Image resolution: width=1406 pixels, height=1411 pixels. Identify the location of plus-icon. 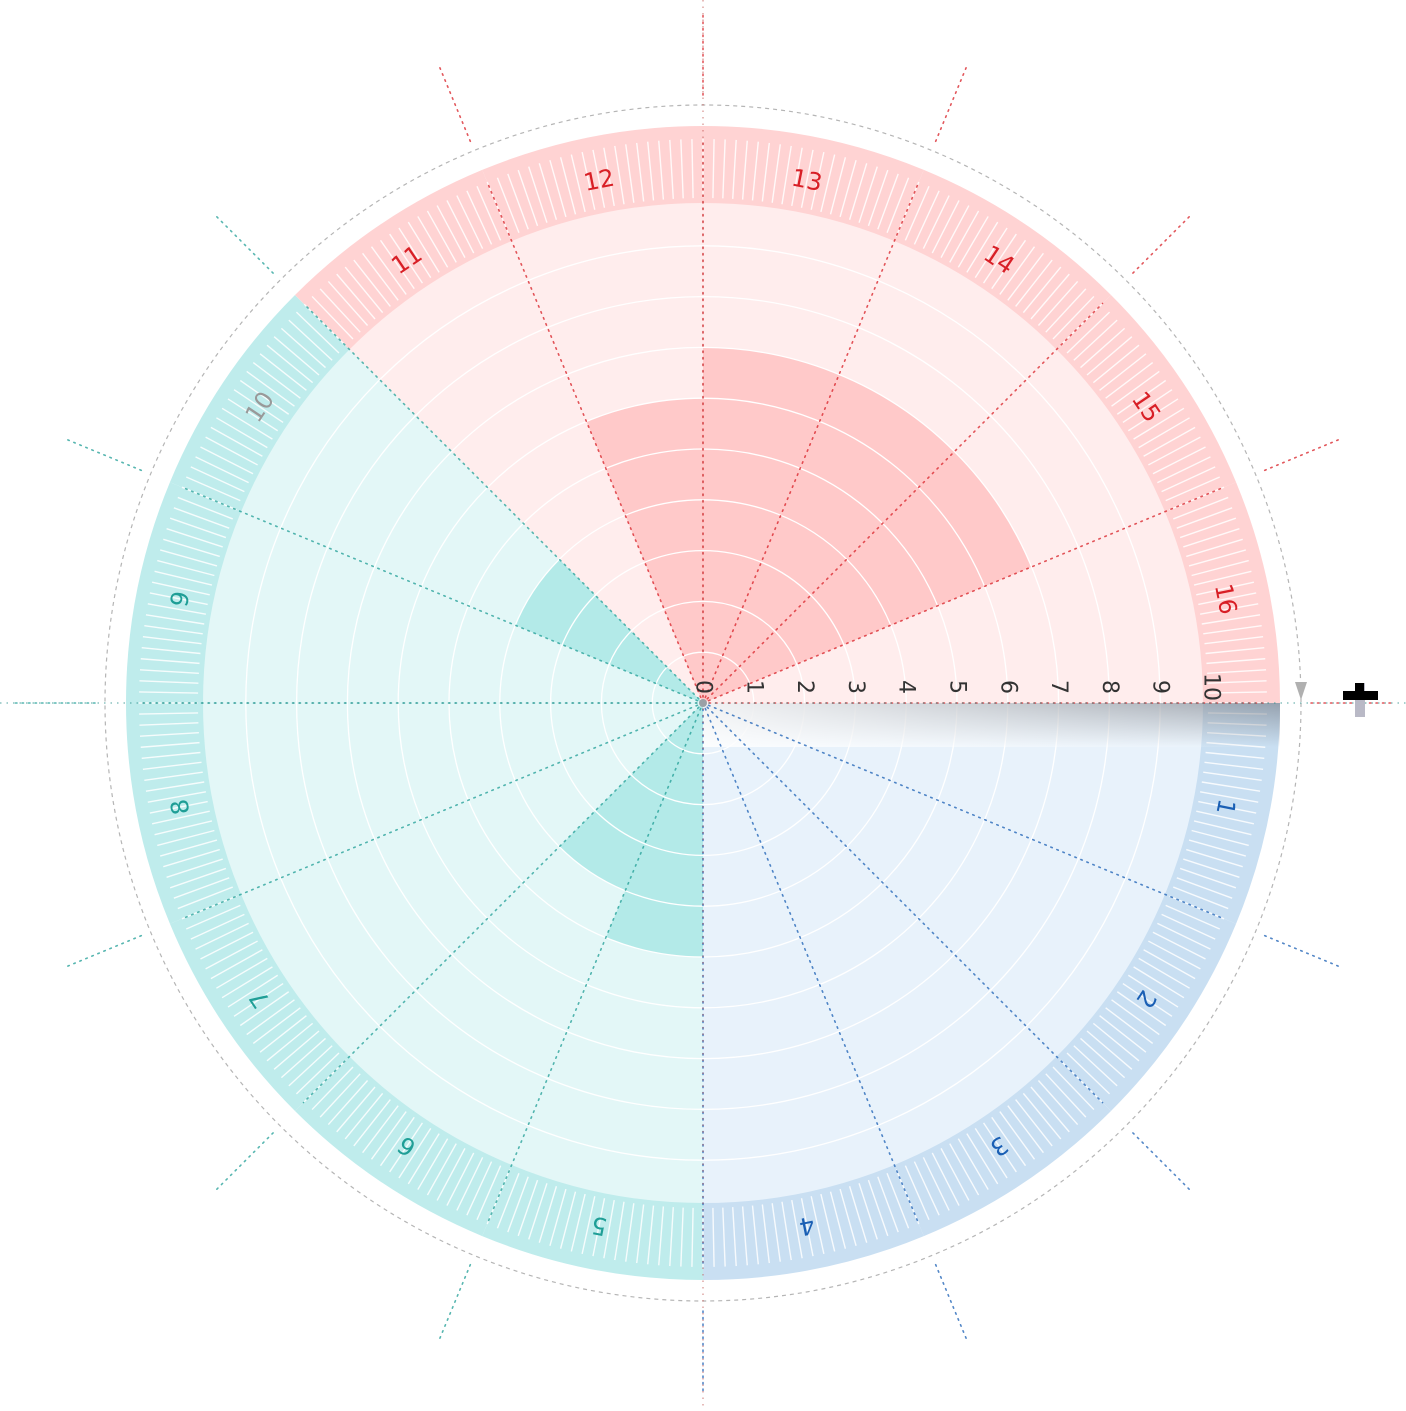
(1360, 700).